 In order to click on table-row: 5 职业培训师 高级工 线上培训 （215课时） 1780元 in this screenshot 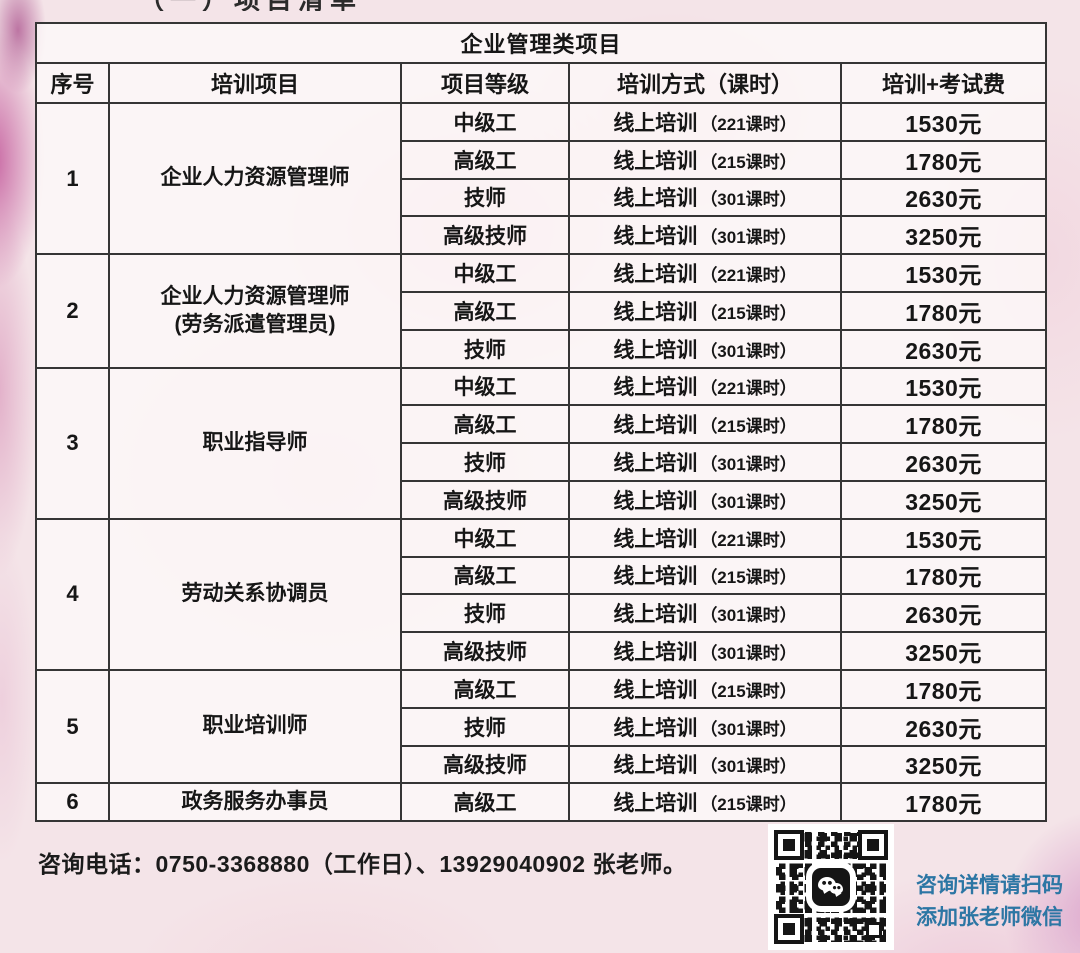, I will do `click(541, 726)`.